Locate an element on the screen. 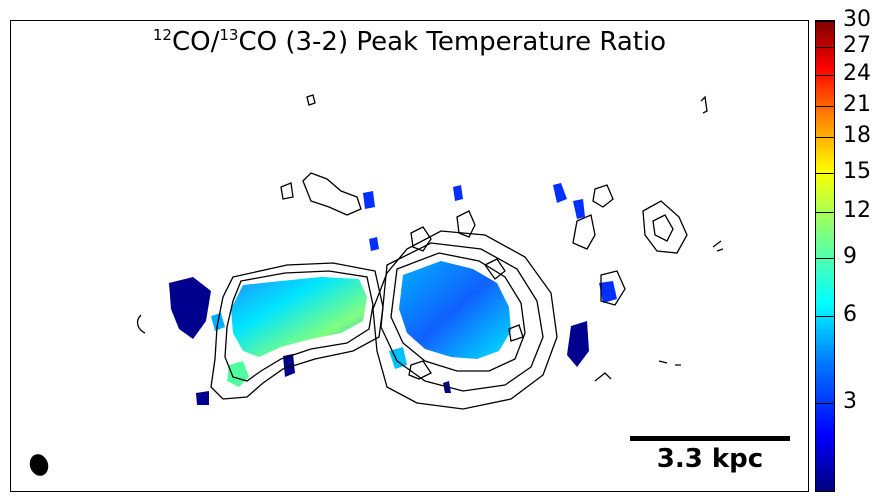 The height and width of the screenshot is (504, 883). colorbar-tick-label: 9 is located at coordinates (850, 256).